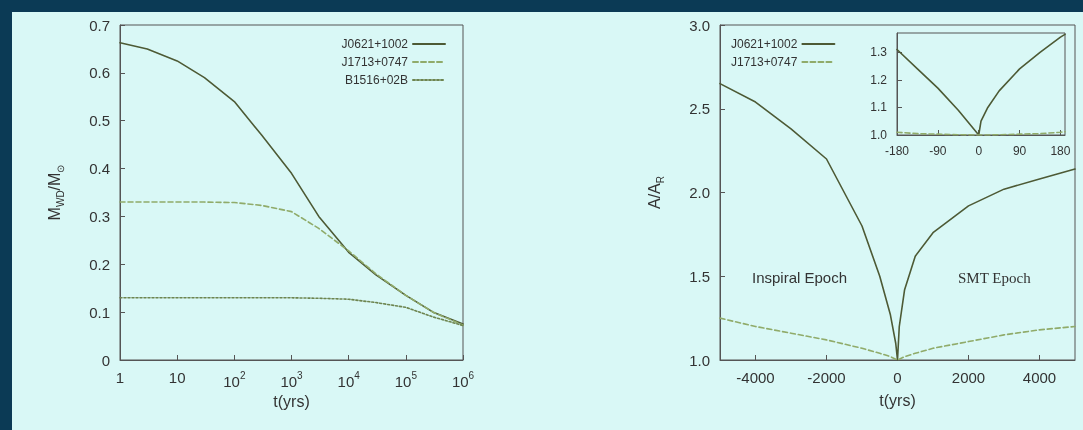  I want to click on y-tick-label: 1.2, so click(879, 79).